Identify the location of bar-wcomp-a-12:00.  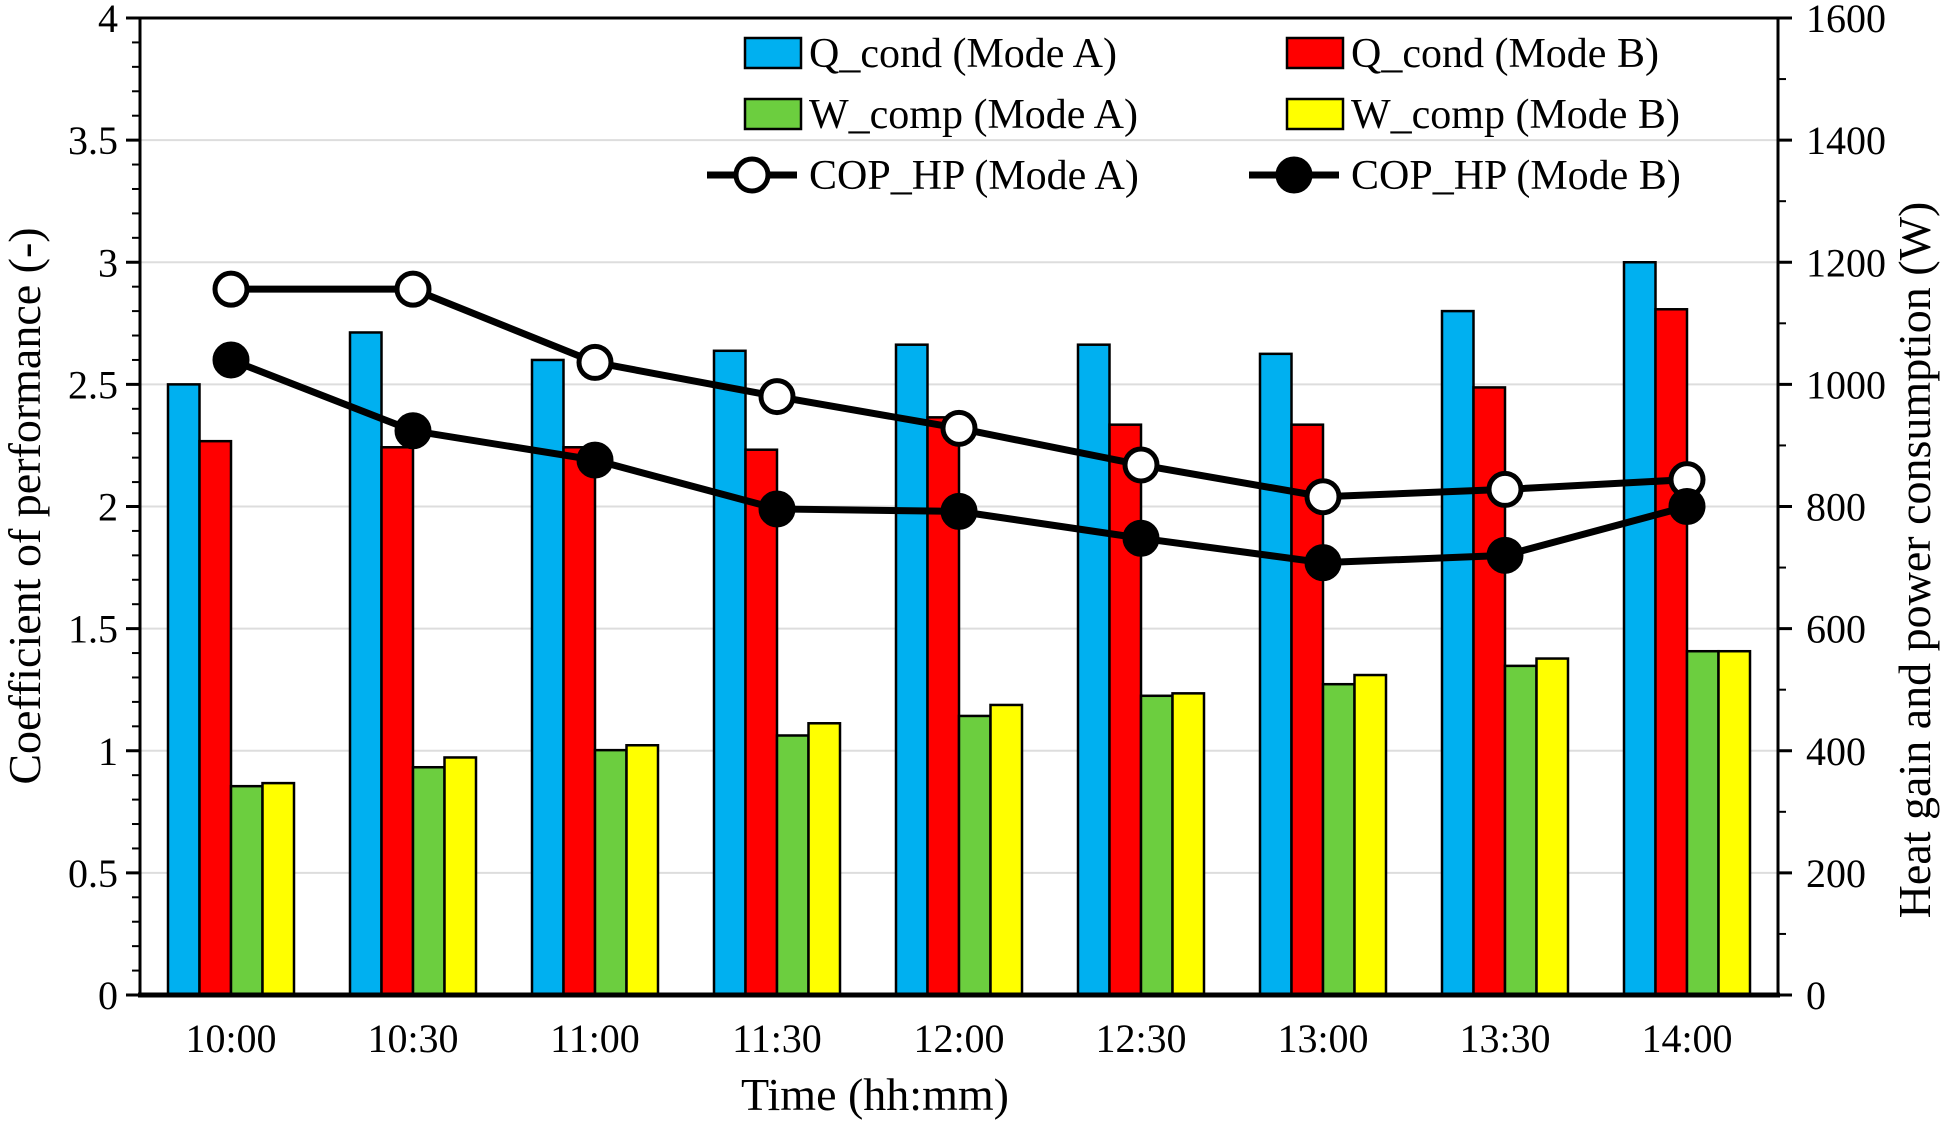
(974, 855).